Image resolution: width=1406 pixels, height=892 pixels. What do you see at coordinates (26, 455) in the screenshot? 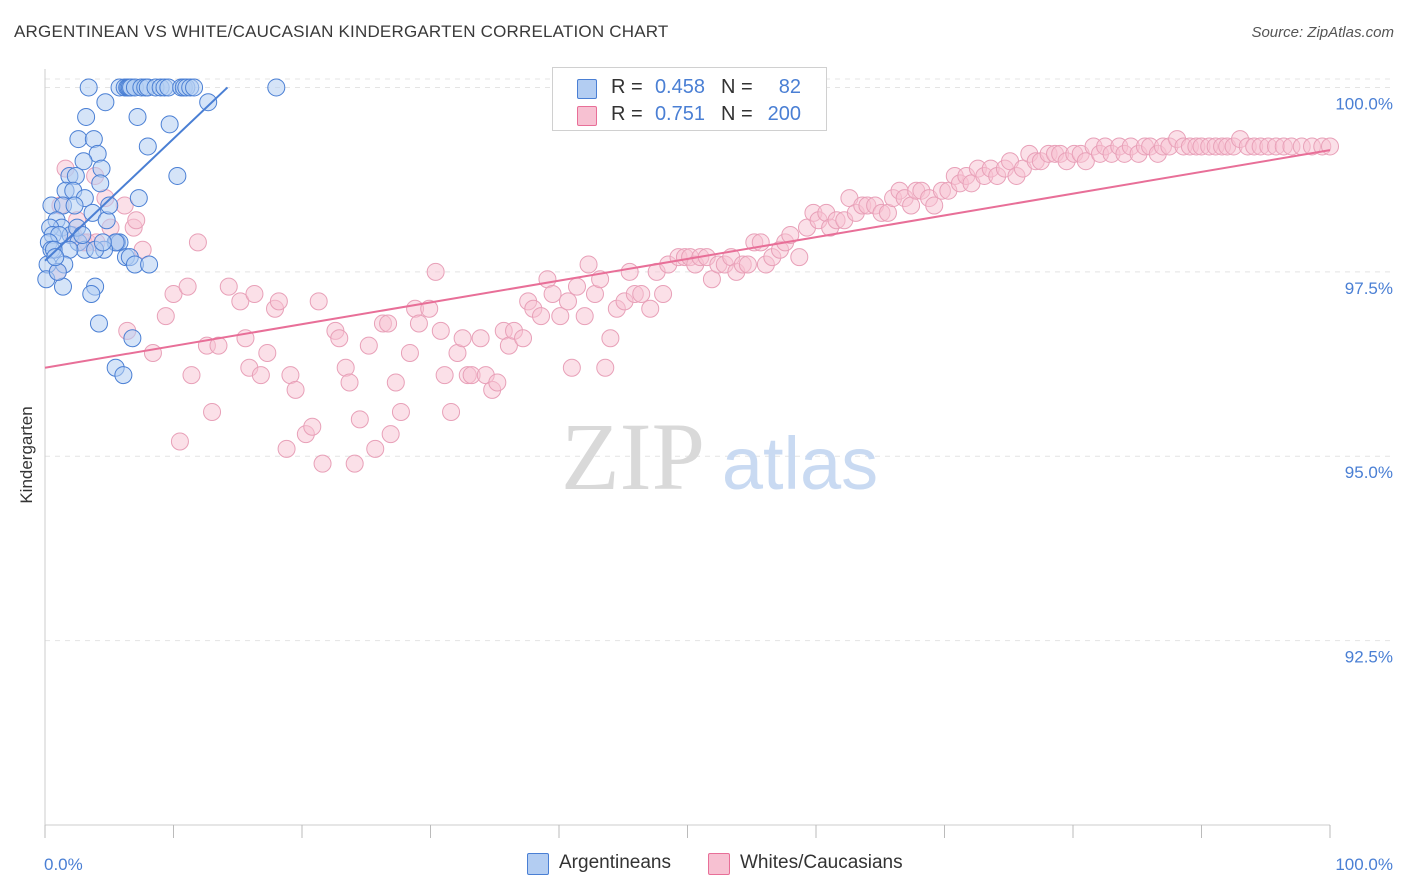
I see `y-axis-label: Kindergarten` at bounding box center [26, 455].